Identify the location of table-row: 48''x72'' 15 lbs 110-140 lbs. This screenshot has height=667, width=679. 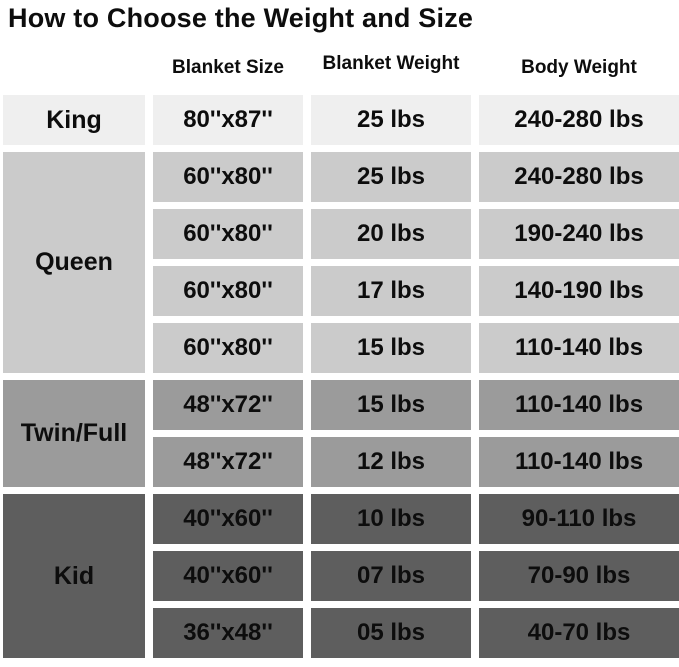
(416, 405).